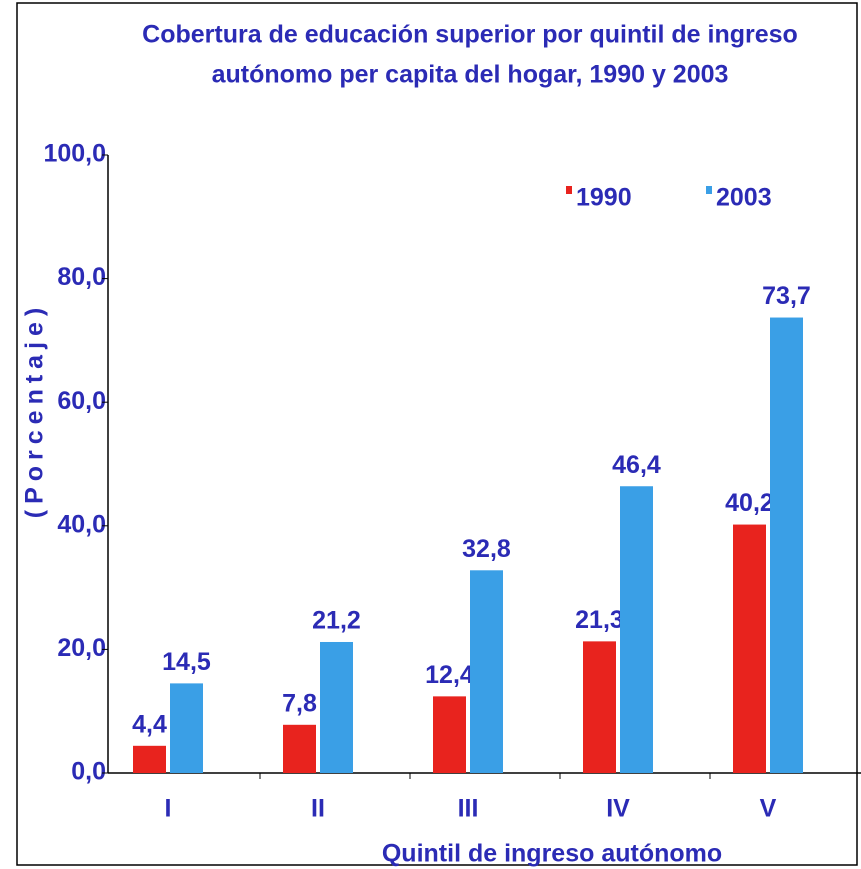 This screenshot has width=861, height=869. What do you see at coordinates (449, 675) in the screenshot?
I see `value-label: 12,4` at bounding box center [449, 675].